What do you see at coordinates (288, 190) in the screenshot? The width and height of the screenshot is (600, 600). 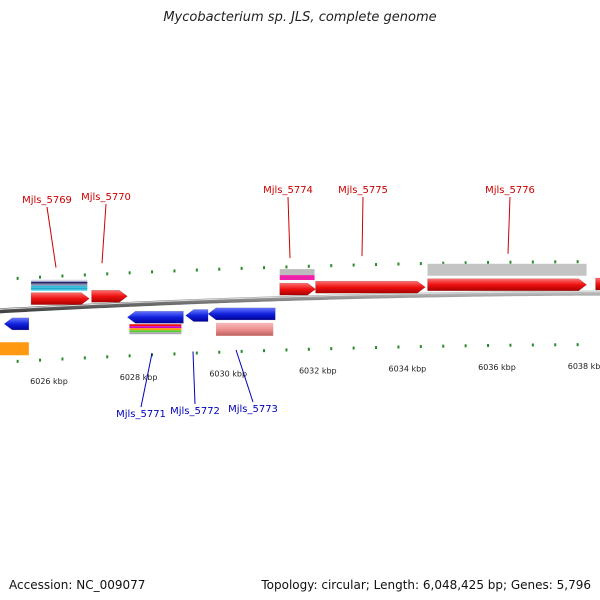 I see `gene-label: Mjls_5774` at bounding box center [288, 190].